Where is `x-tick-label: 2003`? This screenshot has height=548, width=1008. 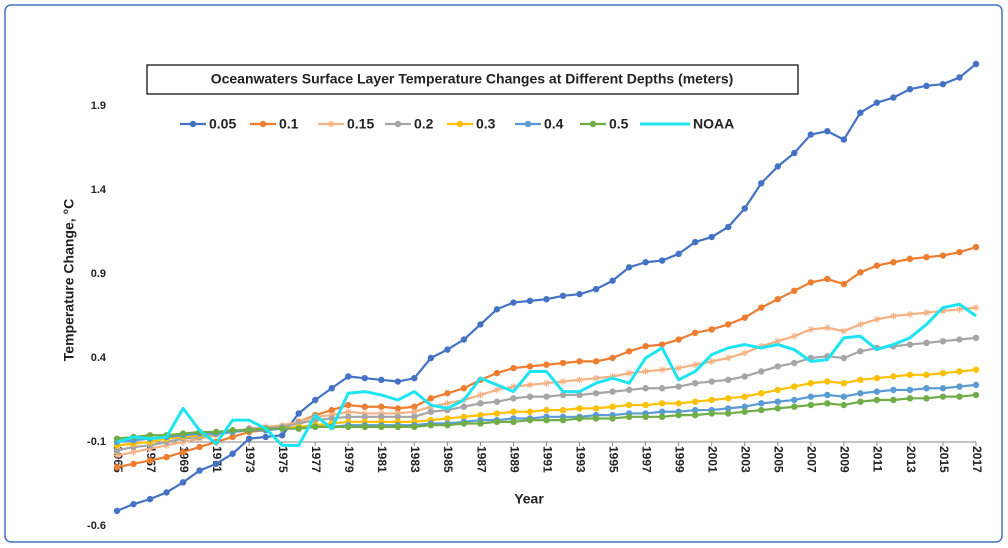 x-tick-label: 2003 is located at coordinates (746, 459).